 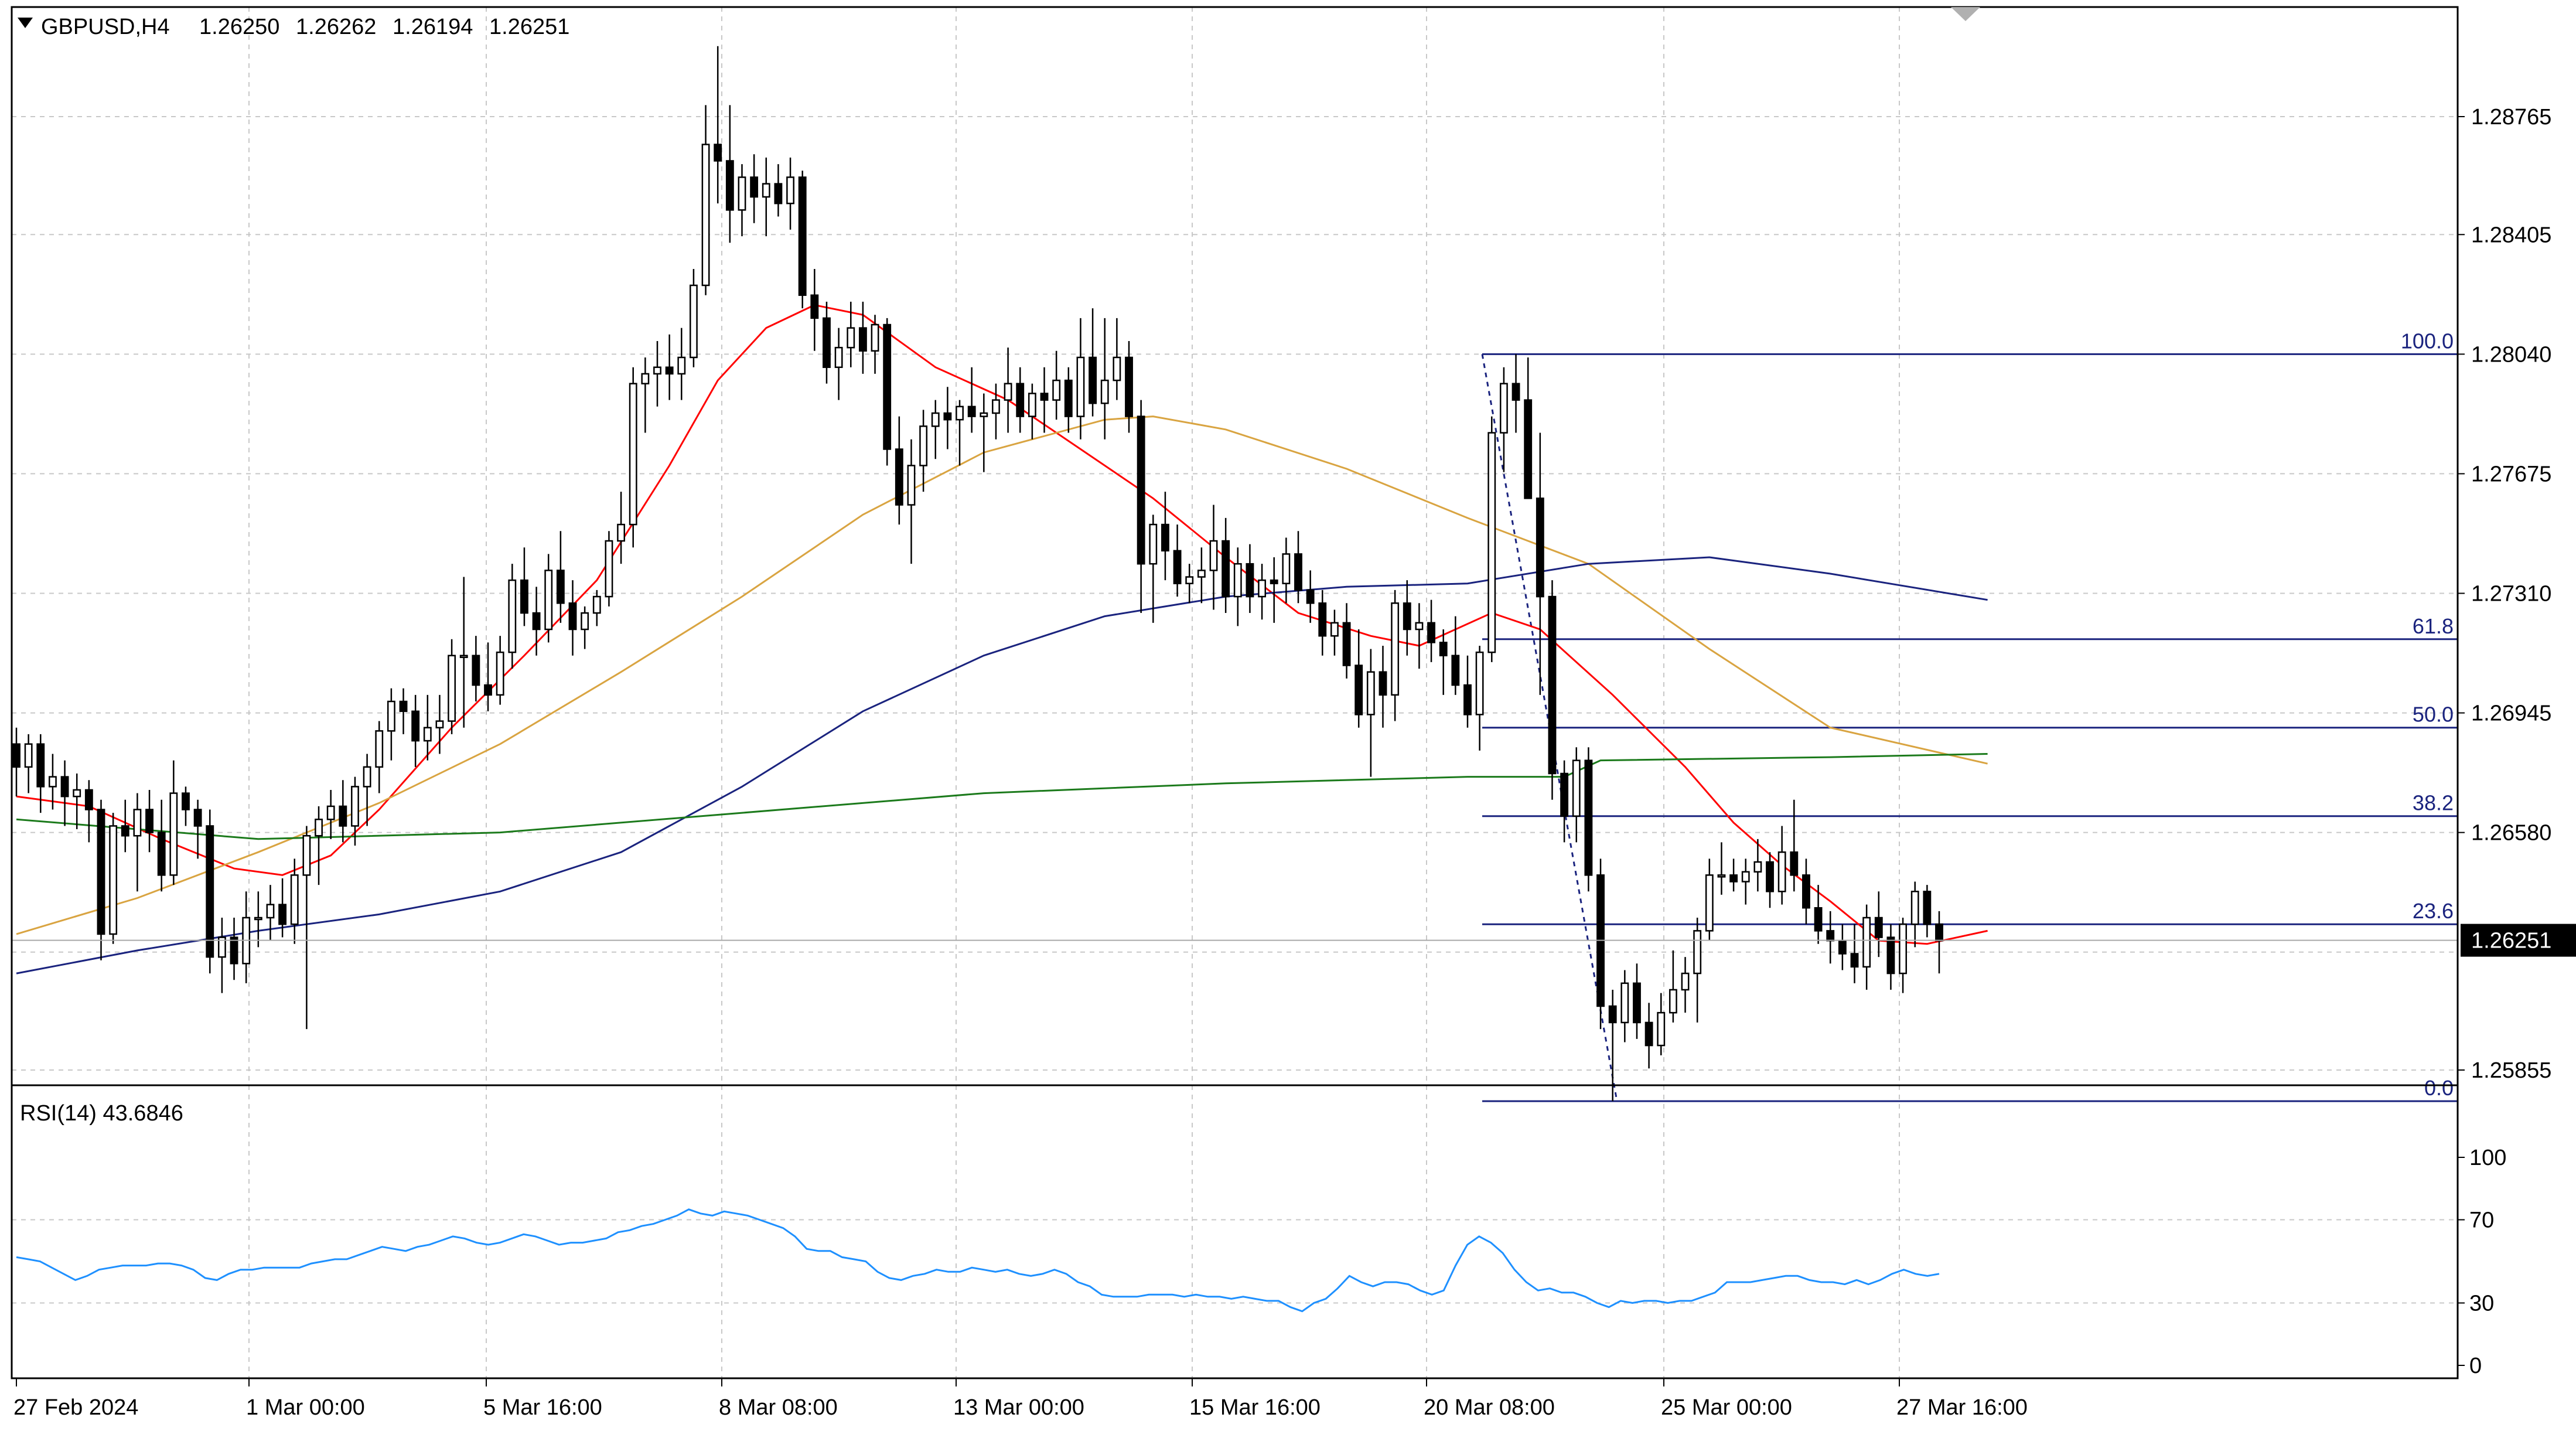 What do you see at coordinates (101, 1113) in the screenshot?
I see `rsi-indicator-label: RSI(14) 43.6846` at bounding box center [101, 1113].